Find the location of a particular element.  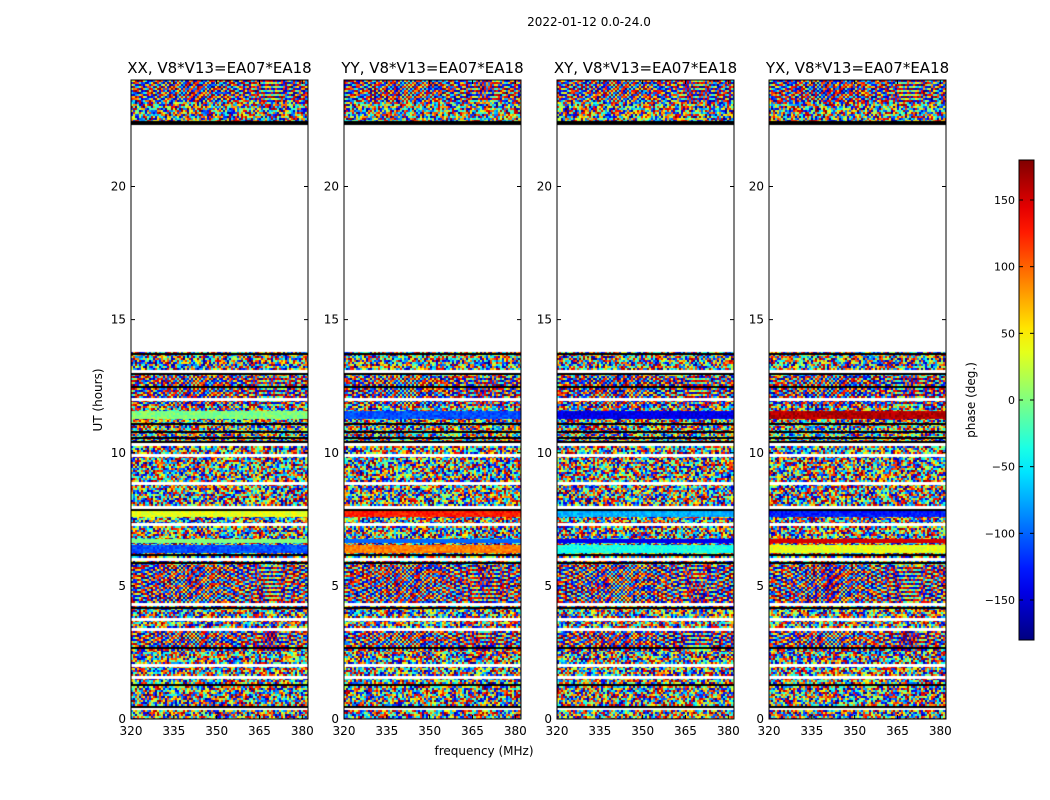

phase-heatmap-yy is located at coordinates (432, 399).